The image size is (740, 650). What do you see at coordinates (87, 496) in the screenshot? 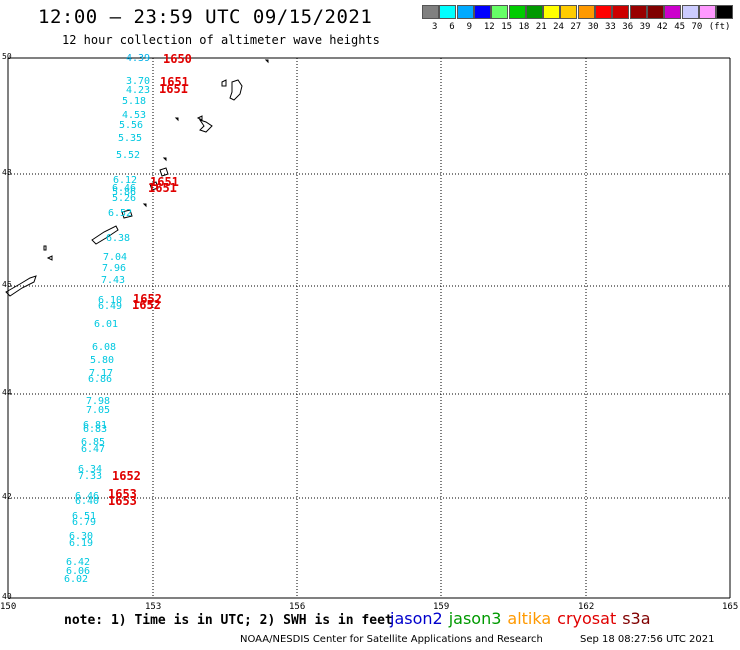
I see `wave-height-value: 6.46` at bounding box center [87, 496].